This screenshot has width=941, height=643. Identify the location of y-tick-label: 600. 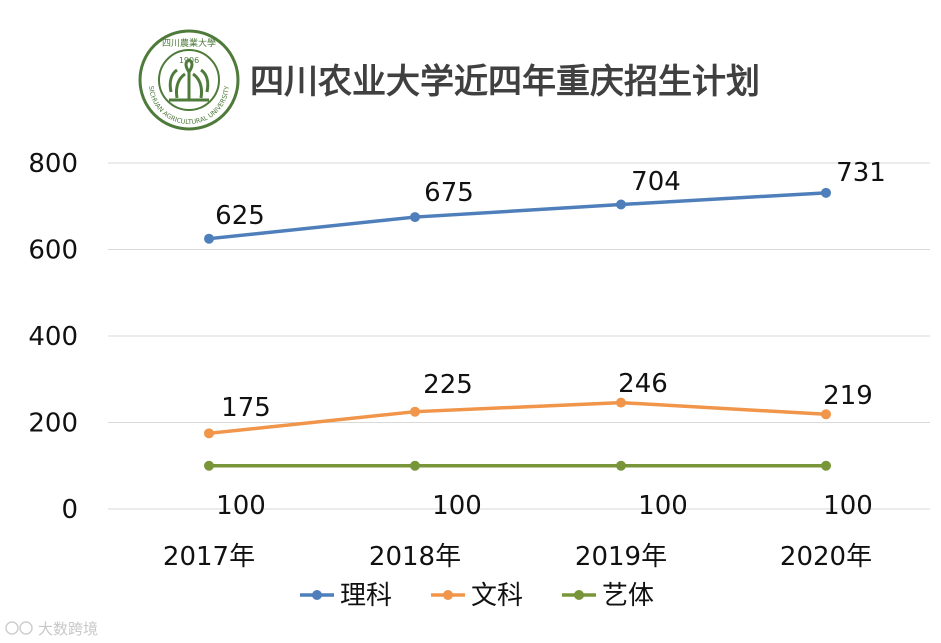
(53, 251).